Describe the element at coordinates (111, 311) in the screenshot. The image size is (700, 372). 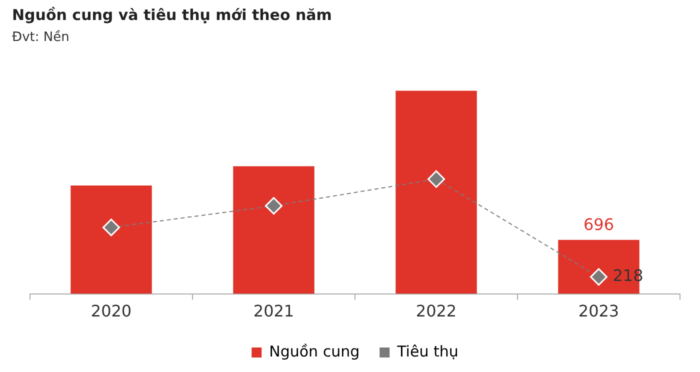
I see `x-tick-label: 2020` at that location.